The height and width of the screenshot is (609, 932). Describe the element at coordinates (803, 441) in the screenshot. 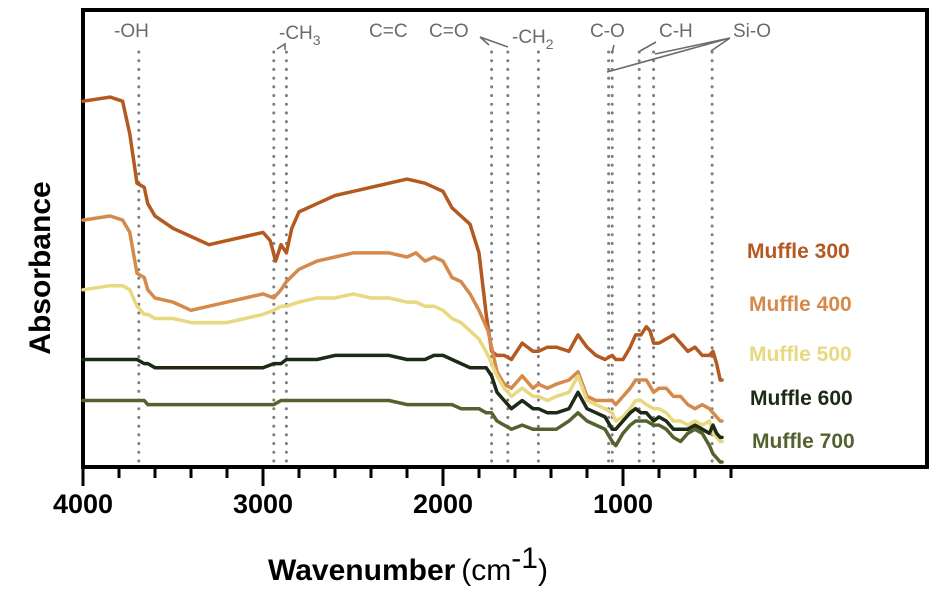

I see `legend-muffle-700: Muffle 700` at that location.